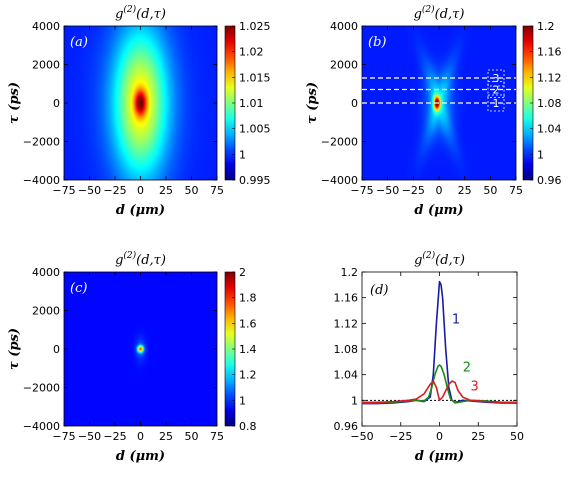 The image size is (581, 486). I want to click on cut-label-3: 3, so click(496, 78).